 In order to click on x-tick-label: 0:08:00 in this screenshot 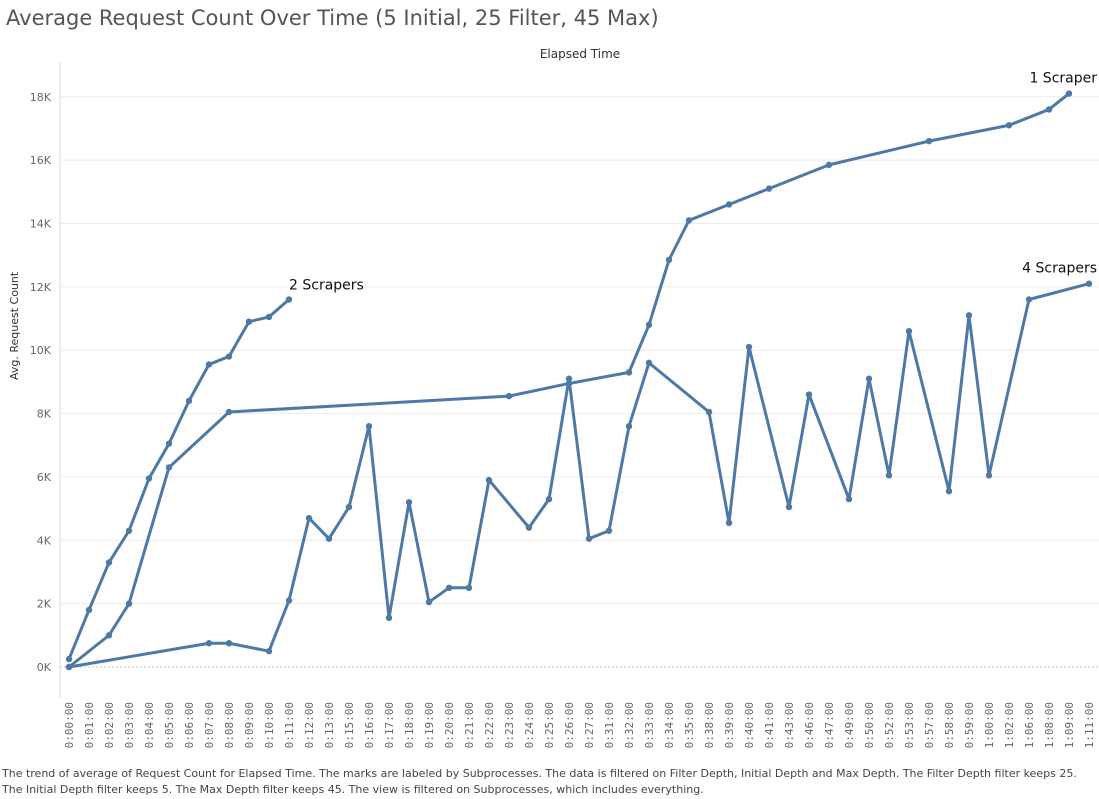, I will do `click(229, 725)`.